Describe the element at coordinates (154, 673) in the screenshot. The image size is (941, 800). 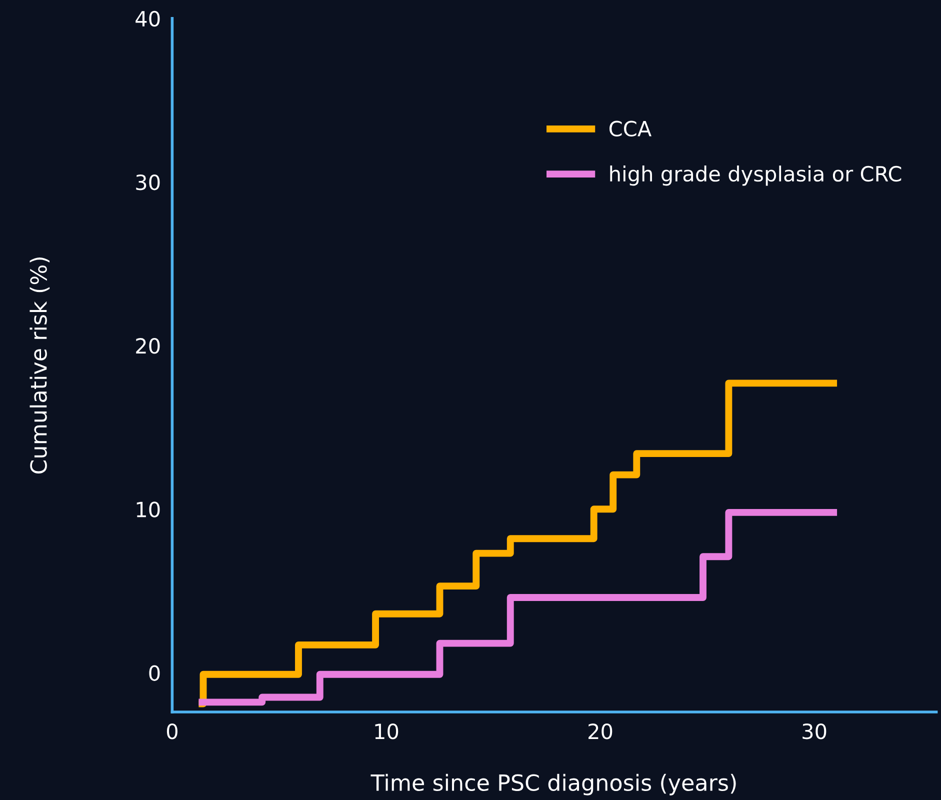
I see `y-tick-label: 0` at that location.